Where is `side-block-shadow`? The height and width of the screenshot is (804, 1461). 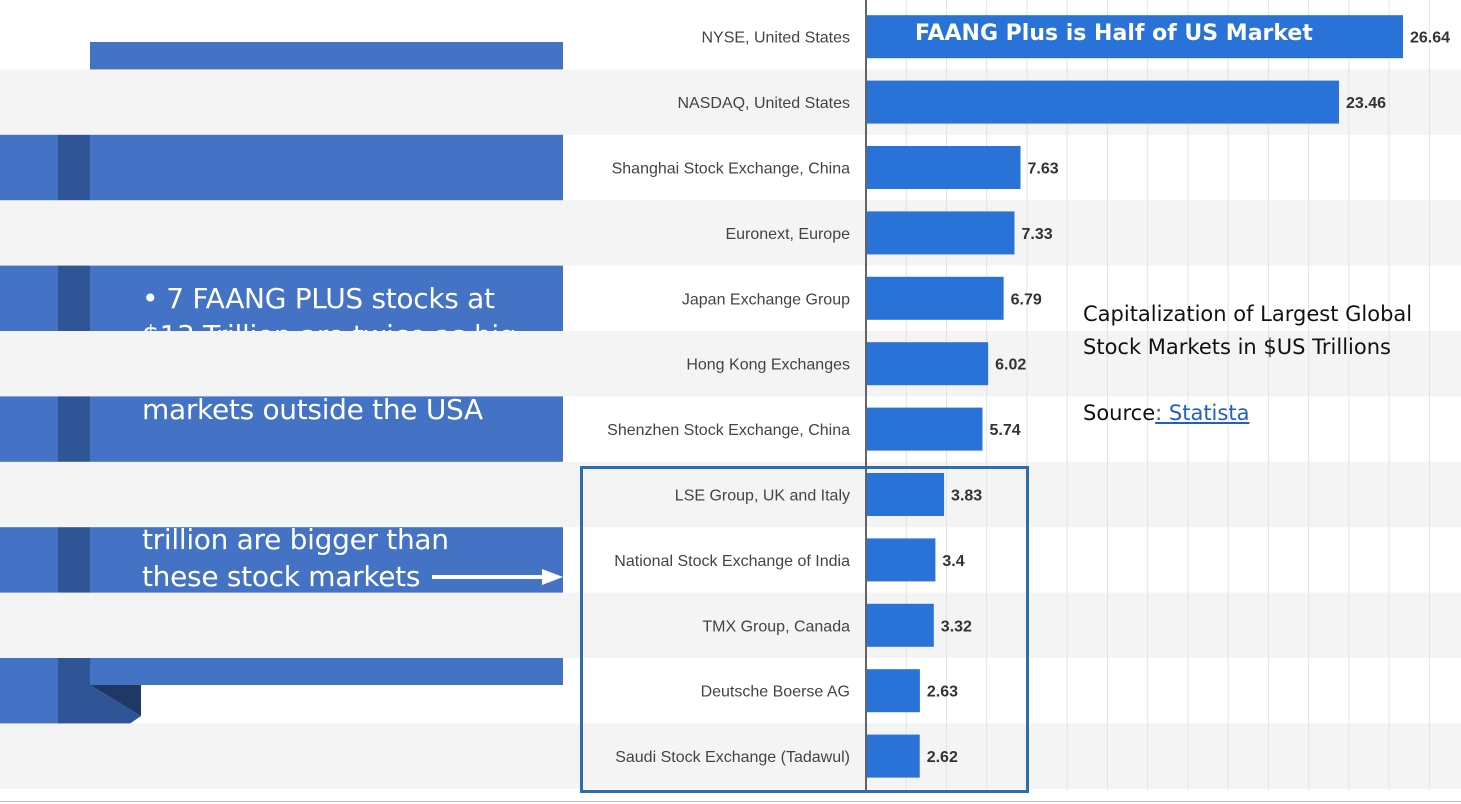 side-block-shadow is located at coordinates (115, 700).